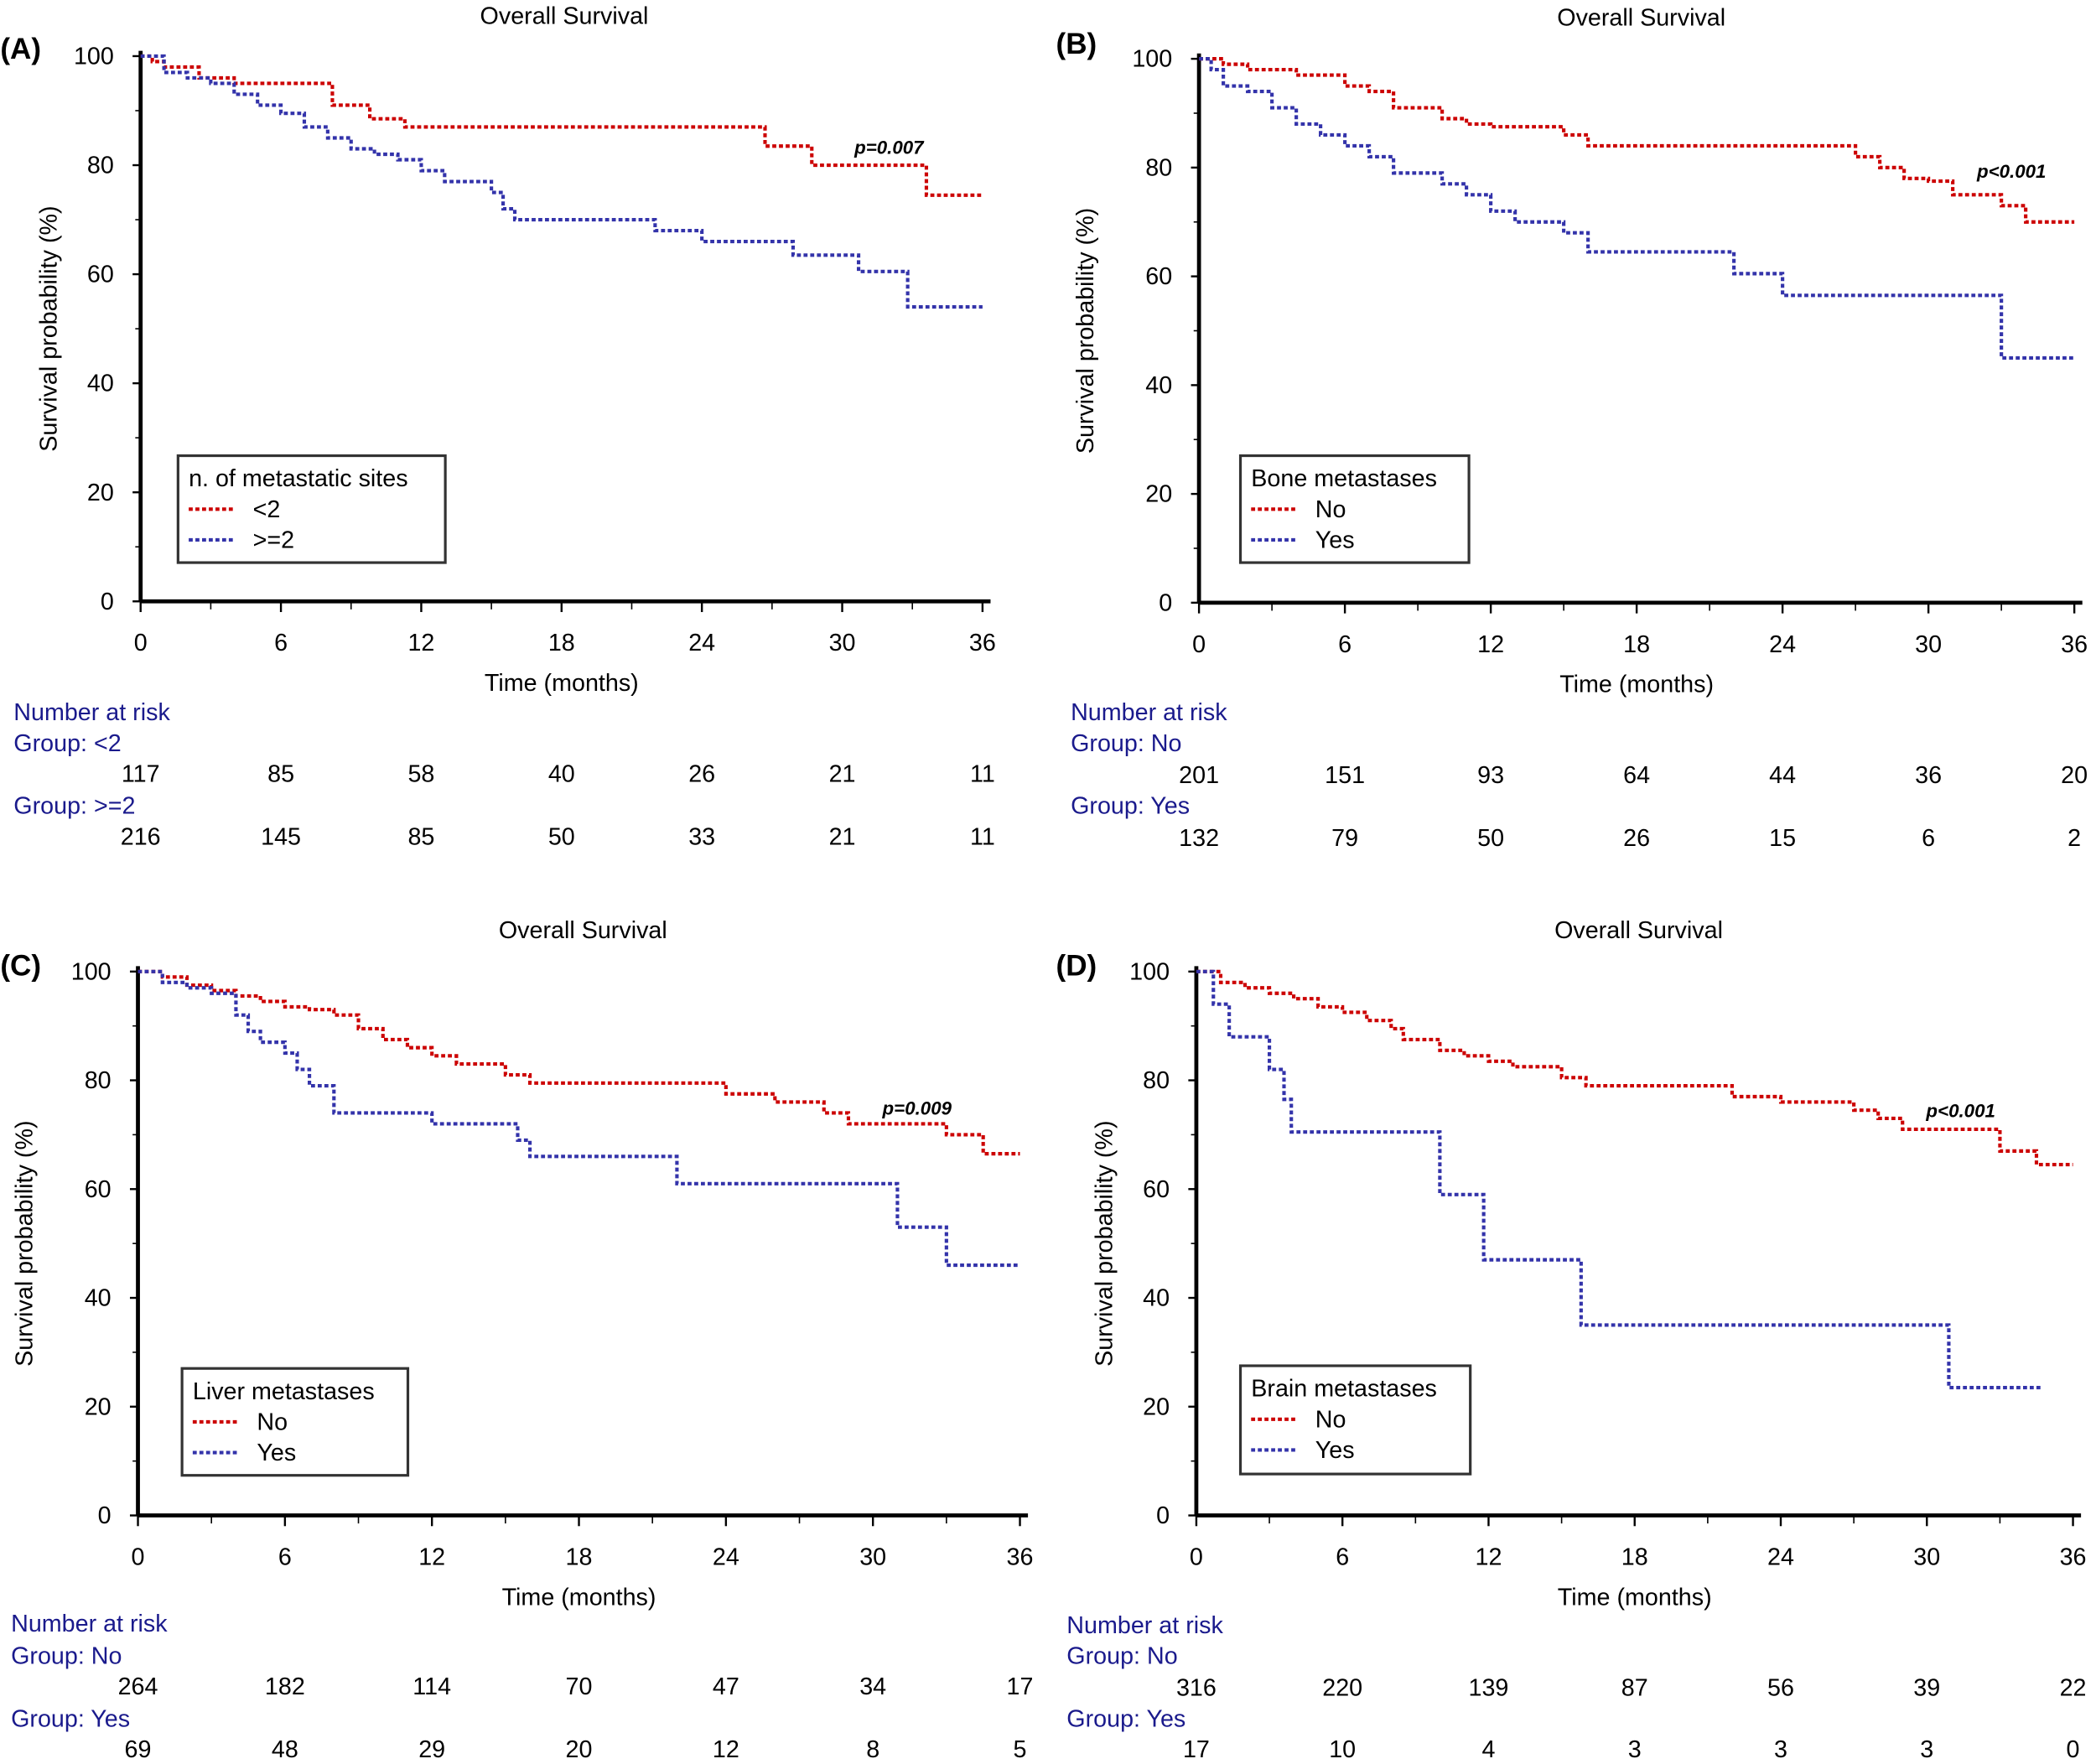 The image size is (2096, 1764). Describe the element at coordinates (1488, 1749) in the screenshot. I see `risk-count: 4` at that location.